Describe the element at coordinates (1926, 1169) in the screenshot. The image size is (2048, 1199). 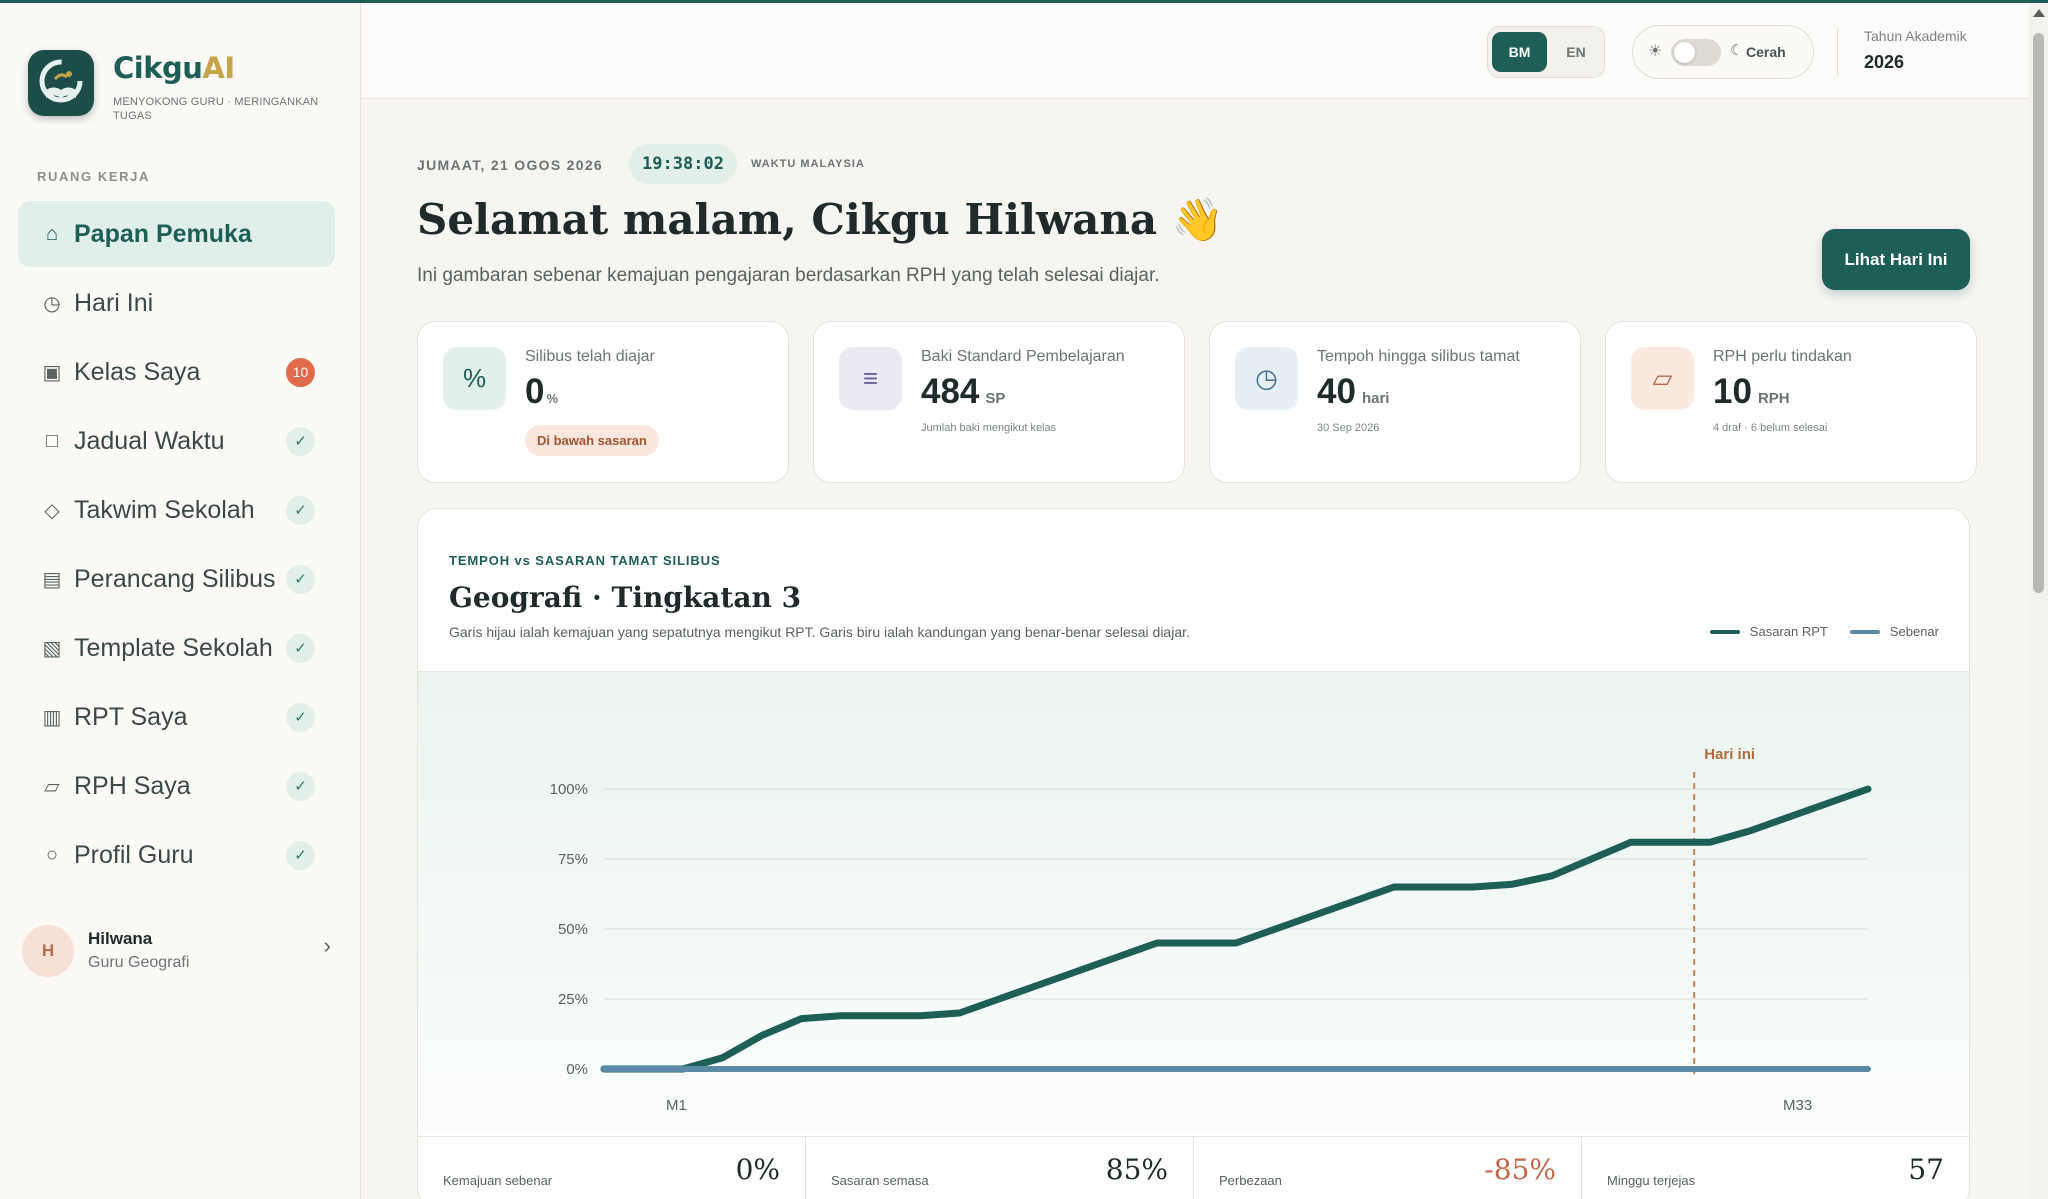
I see `summary-value: 57` at that location.